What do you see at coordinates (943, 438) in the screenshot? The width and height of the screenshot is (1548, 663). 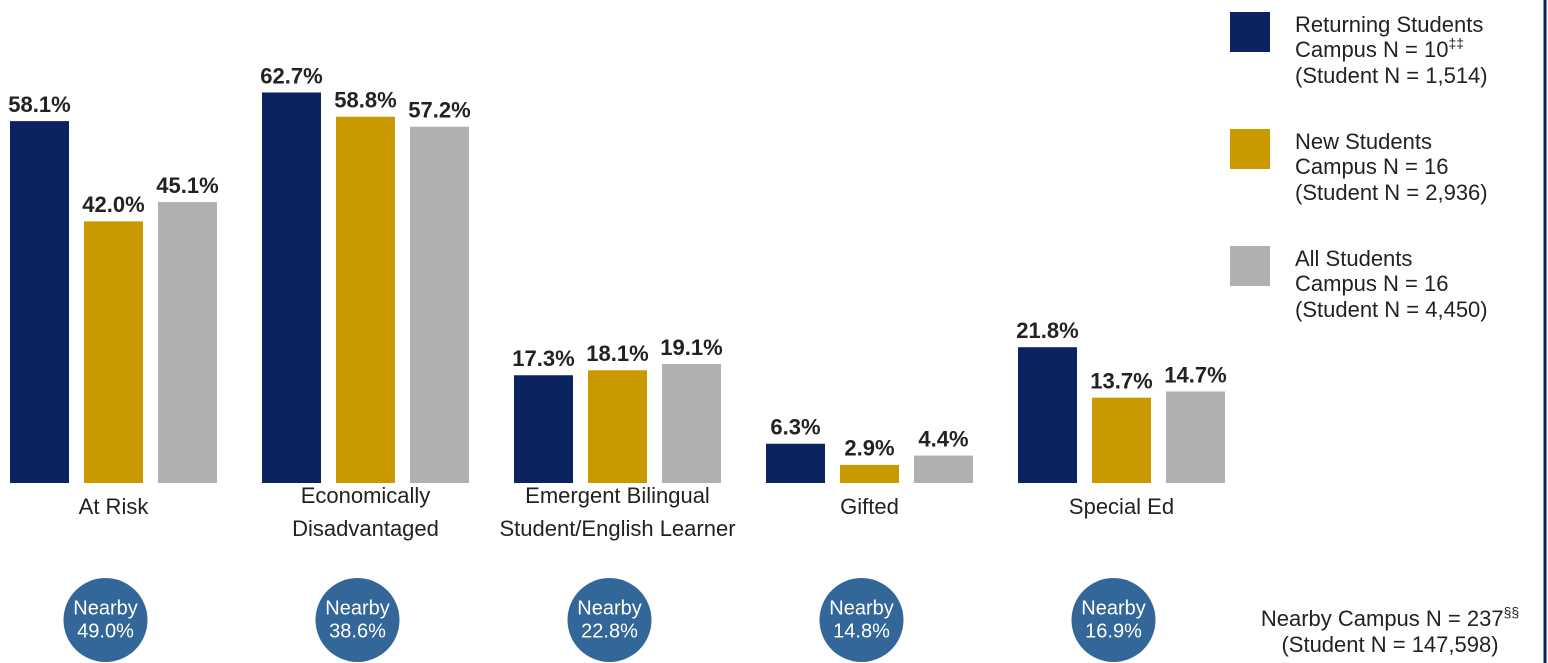 I see `value-label: 4.4%` at bounding box center [943, 438].